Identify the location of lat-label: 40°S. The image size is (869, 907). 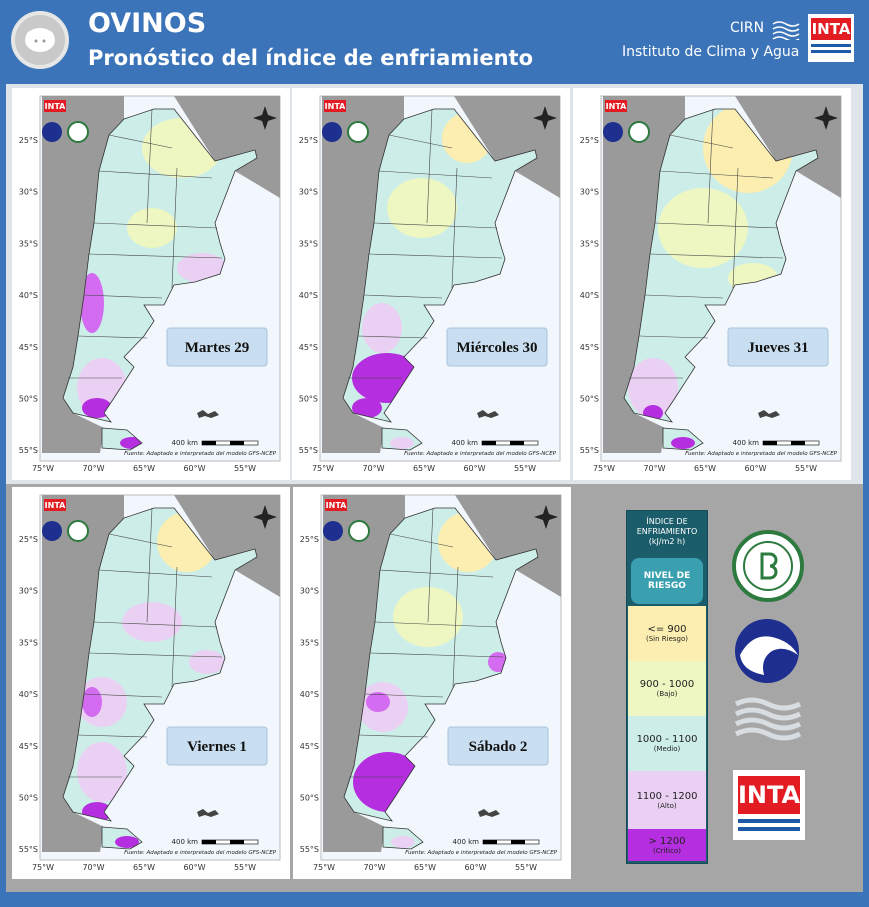
(28, 295).